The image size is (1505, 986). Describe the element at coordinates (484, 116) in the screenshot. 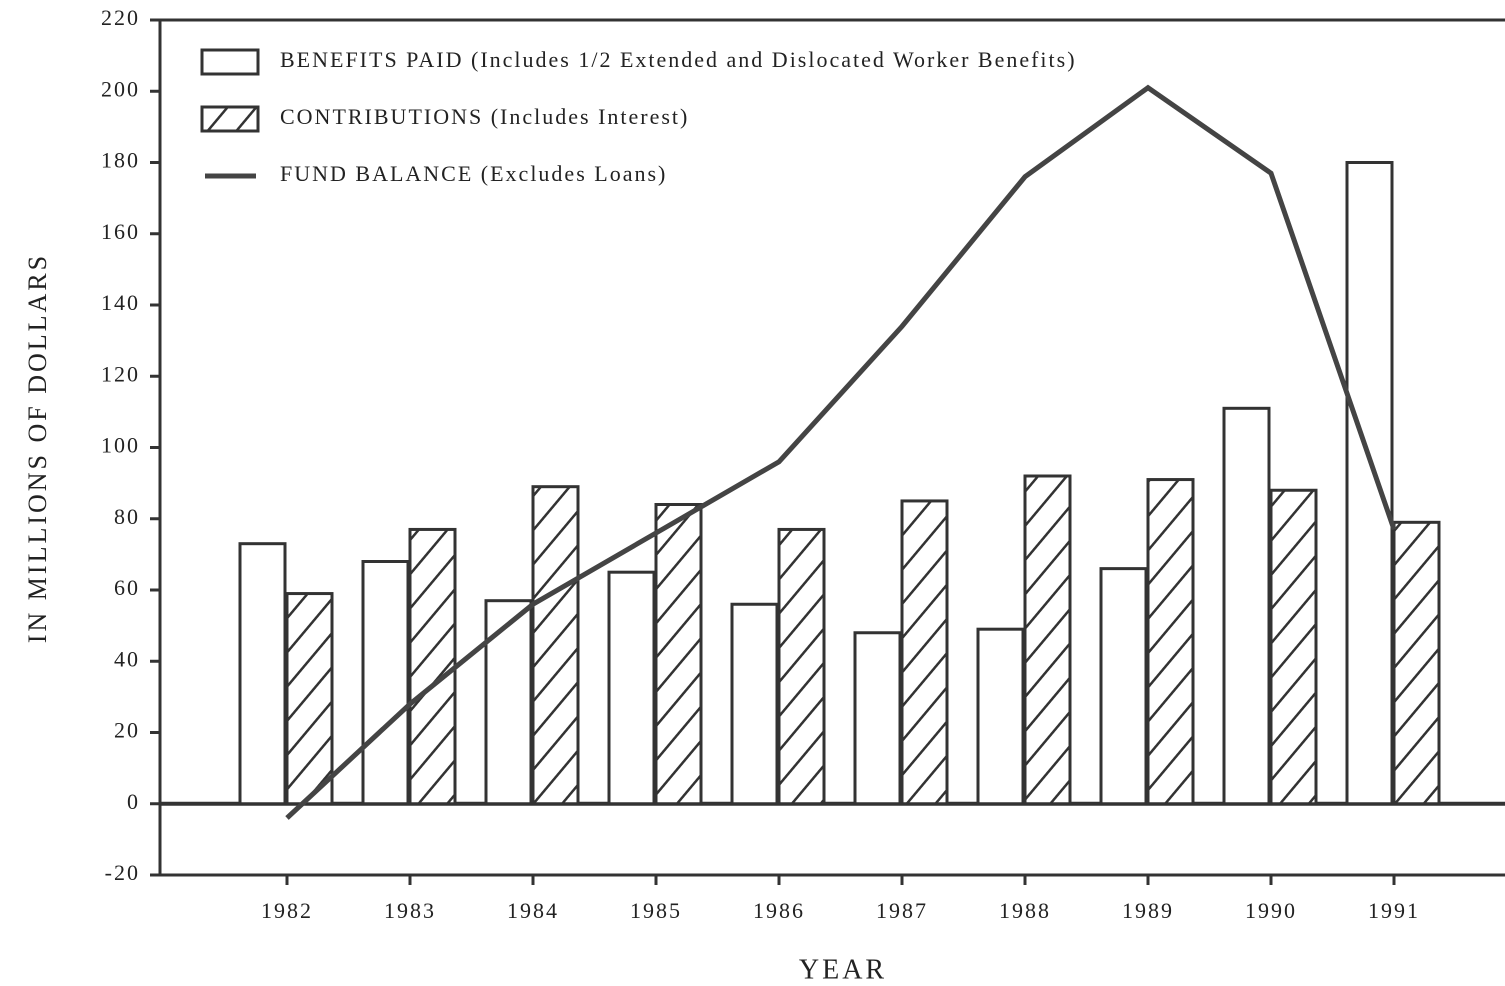

I see `legend-label: CONTRIBUTIONS (Includes Interest)` at that location.